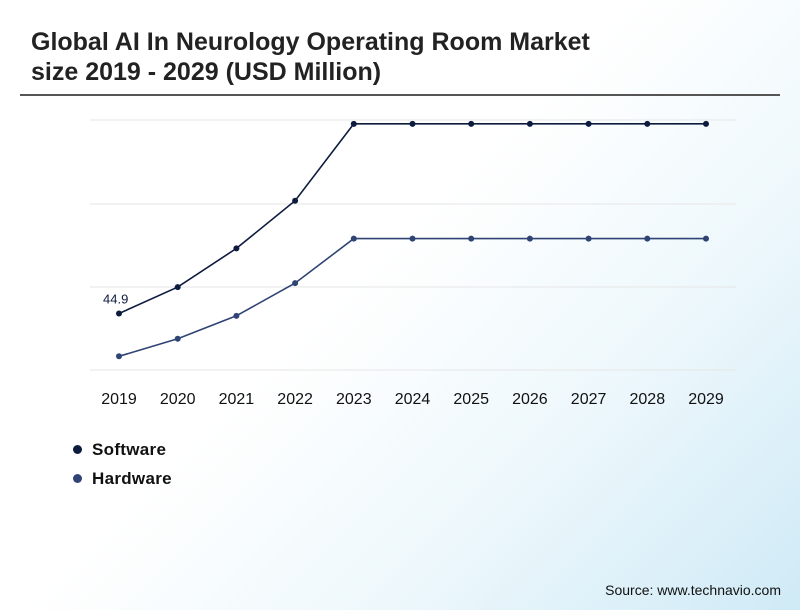  Describe the element at coordinates (77, 449) in the screenshot. I see `legend-marker-software` at that location.